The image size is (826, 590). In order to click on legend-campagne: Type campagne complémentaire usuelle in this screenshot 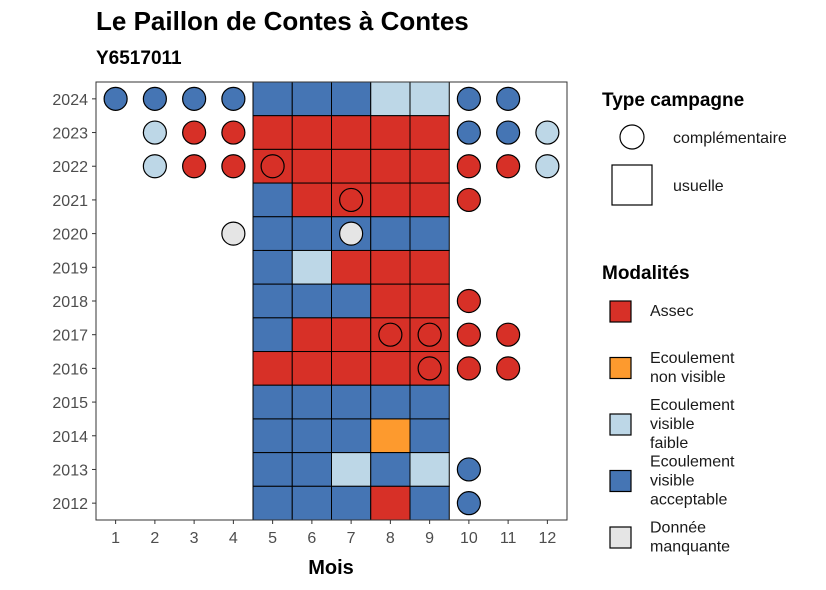, I will do `click(694, 148)`.